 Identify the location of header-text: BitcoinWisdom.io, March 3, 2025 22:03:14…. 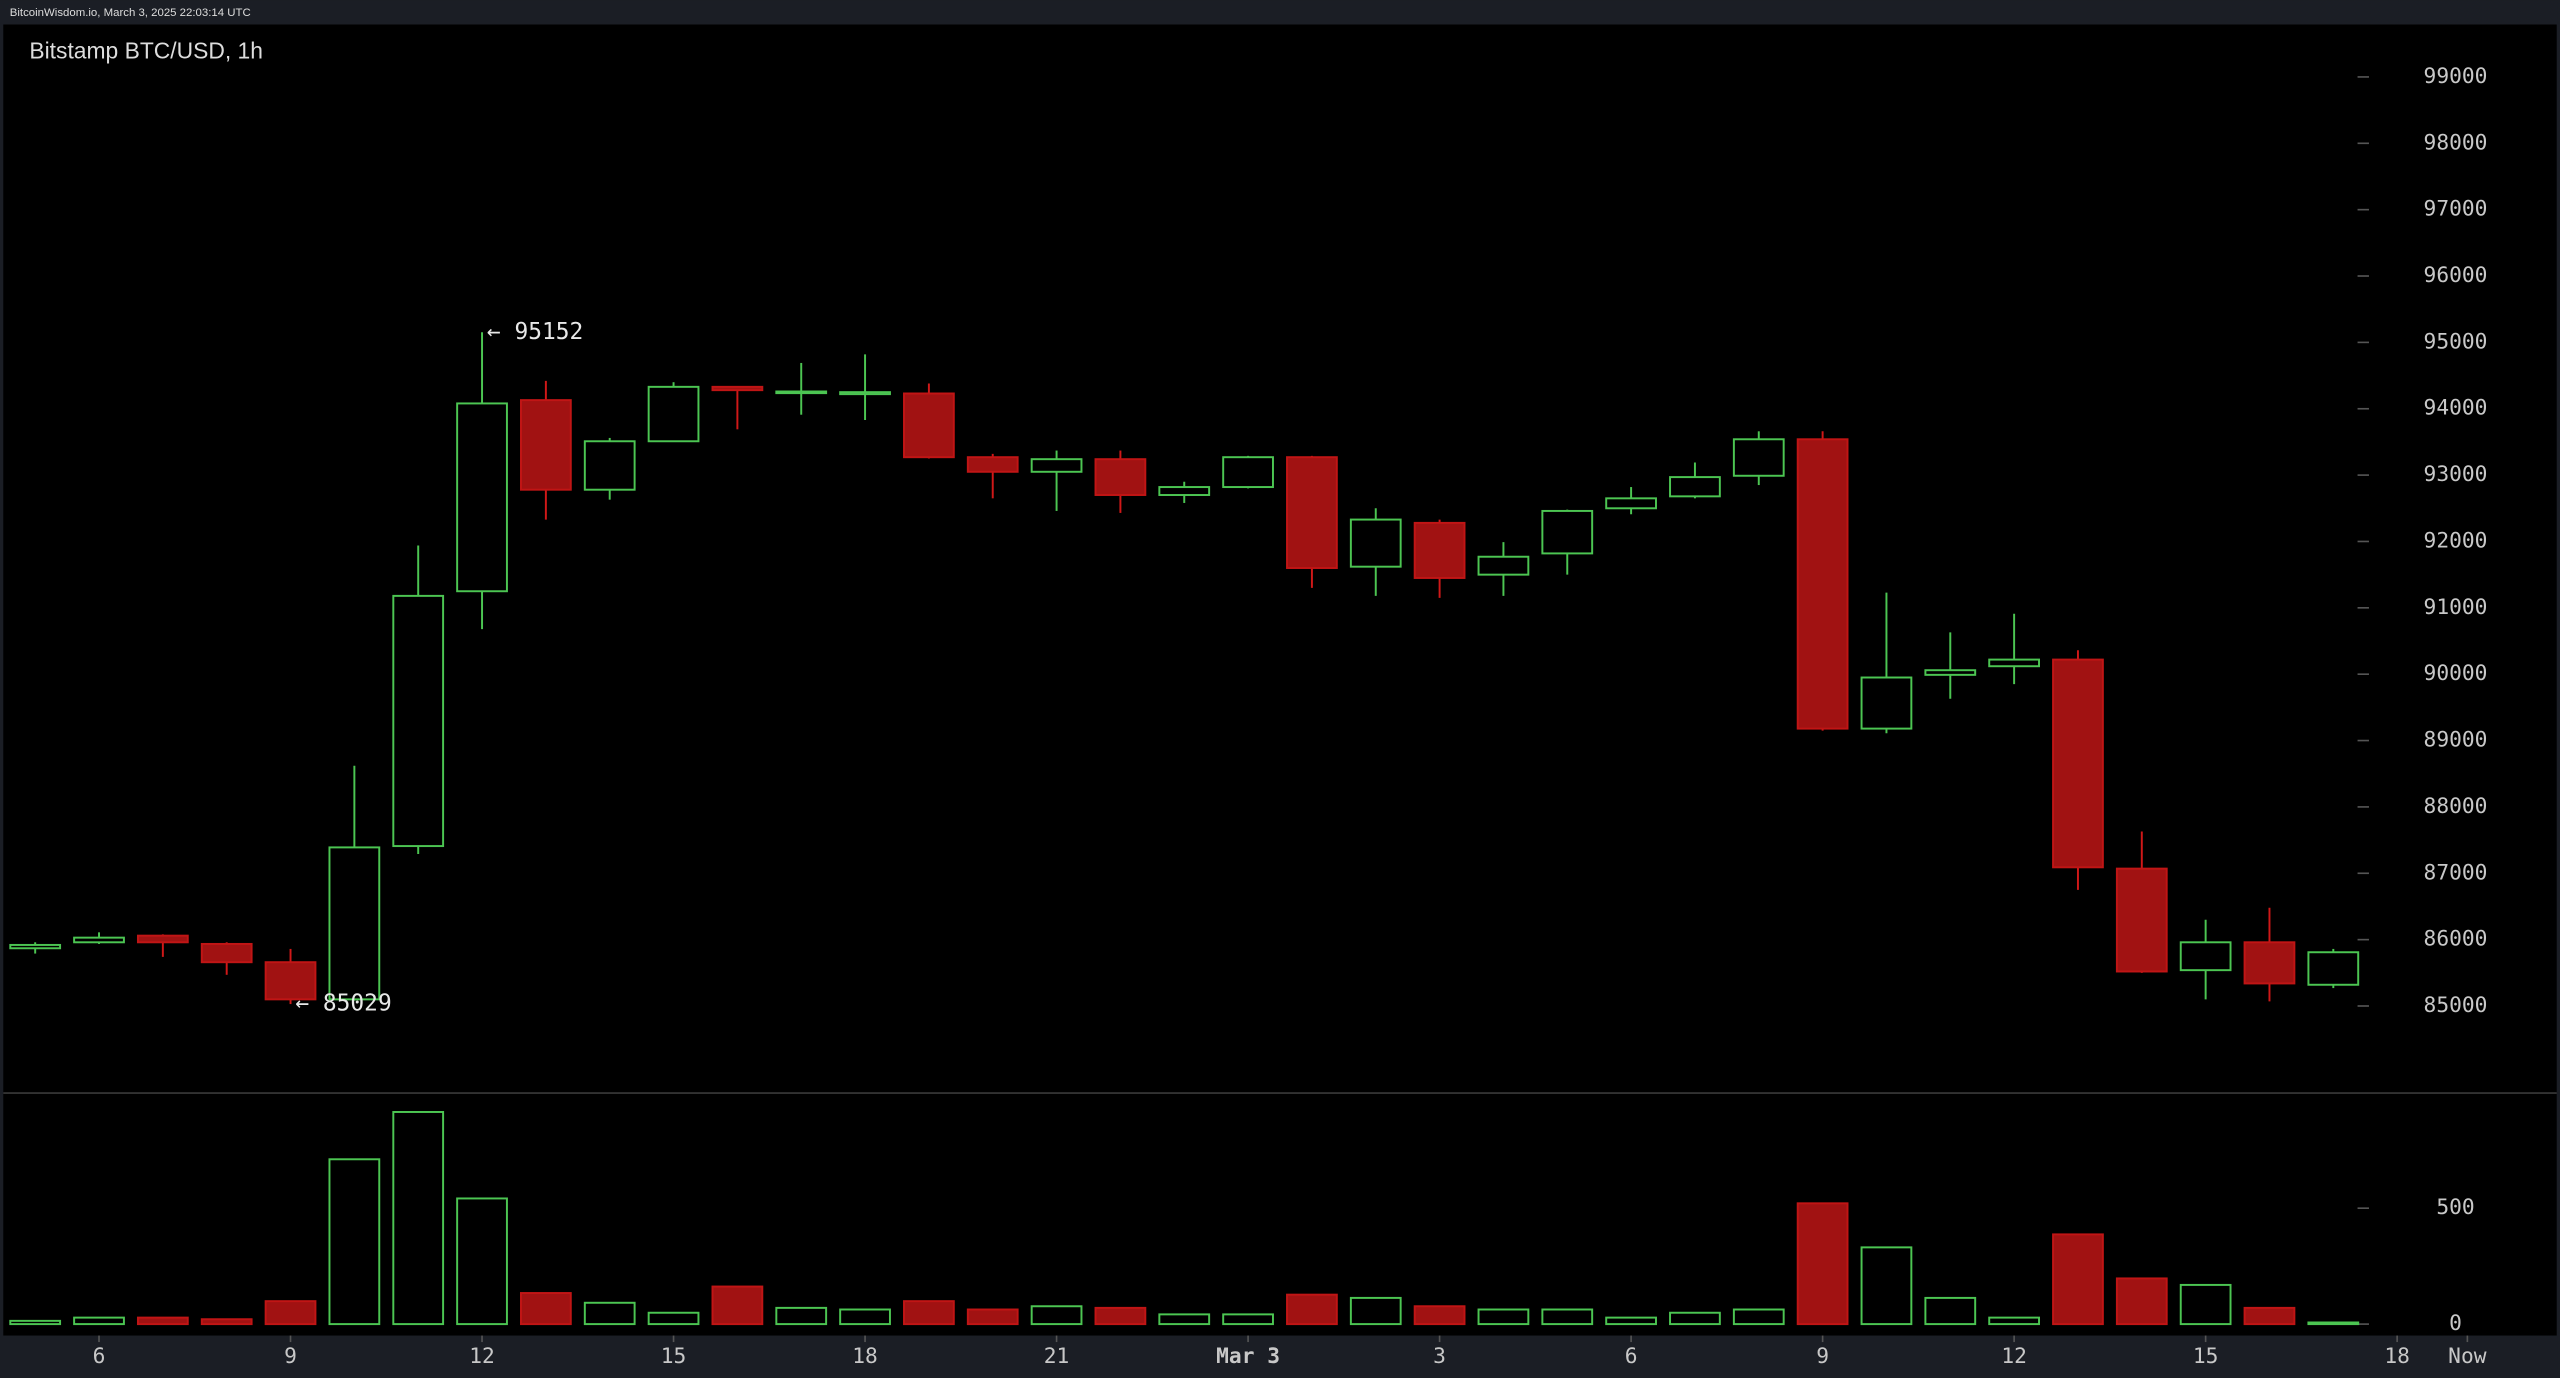
(130, 13).